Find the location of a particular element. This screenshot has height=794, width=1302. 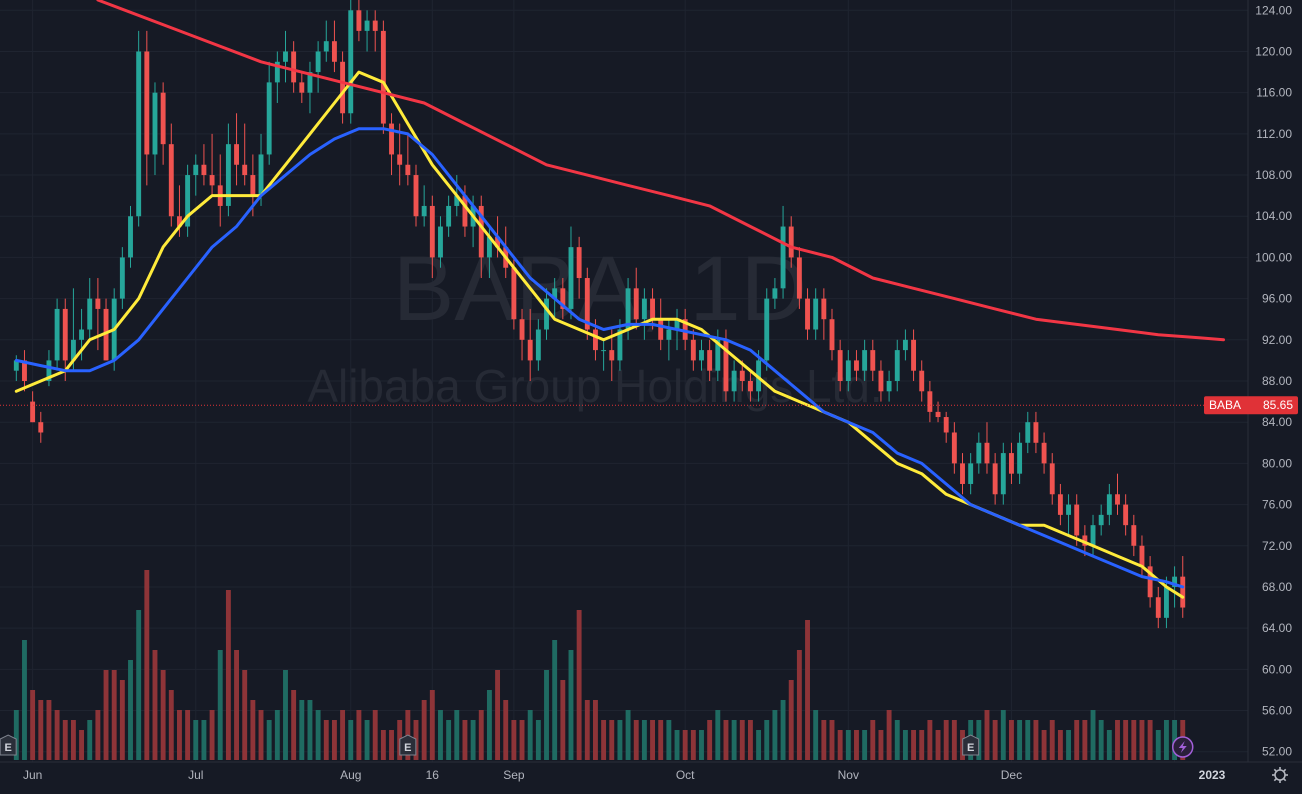

year-tick-label: 2023 is located at coordinates (1212, 775).